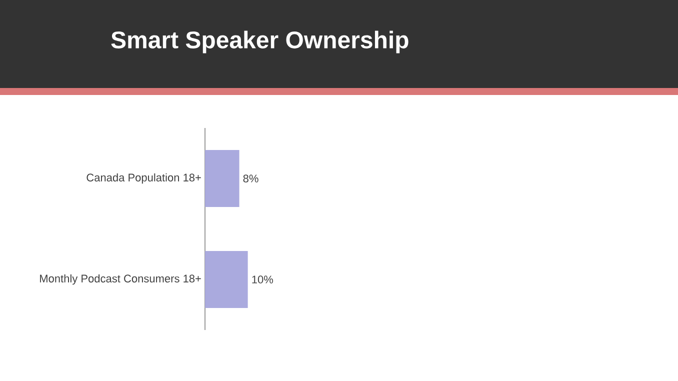  What do you see at coordinates (259, 42) in the screenshot?
I see `chart-title: Smart Speaker Ownership` at bounding box center [259, 42].